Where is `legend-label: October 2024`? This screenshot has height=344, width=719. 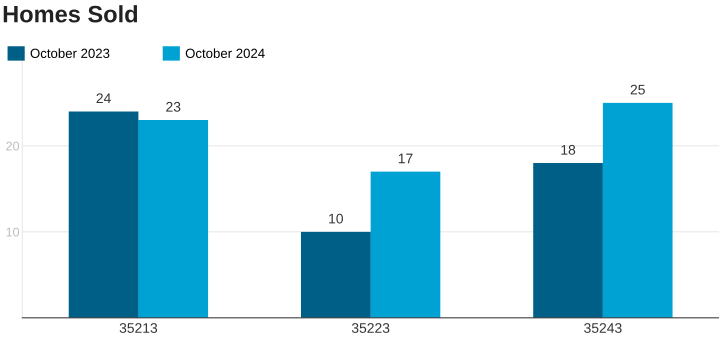 legend-label: October 2024 is located at coordinates (225, 53).